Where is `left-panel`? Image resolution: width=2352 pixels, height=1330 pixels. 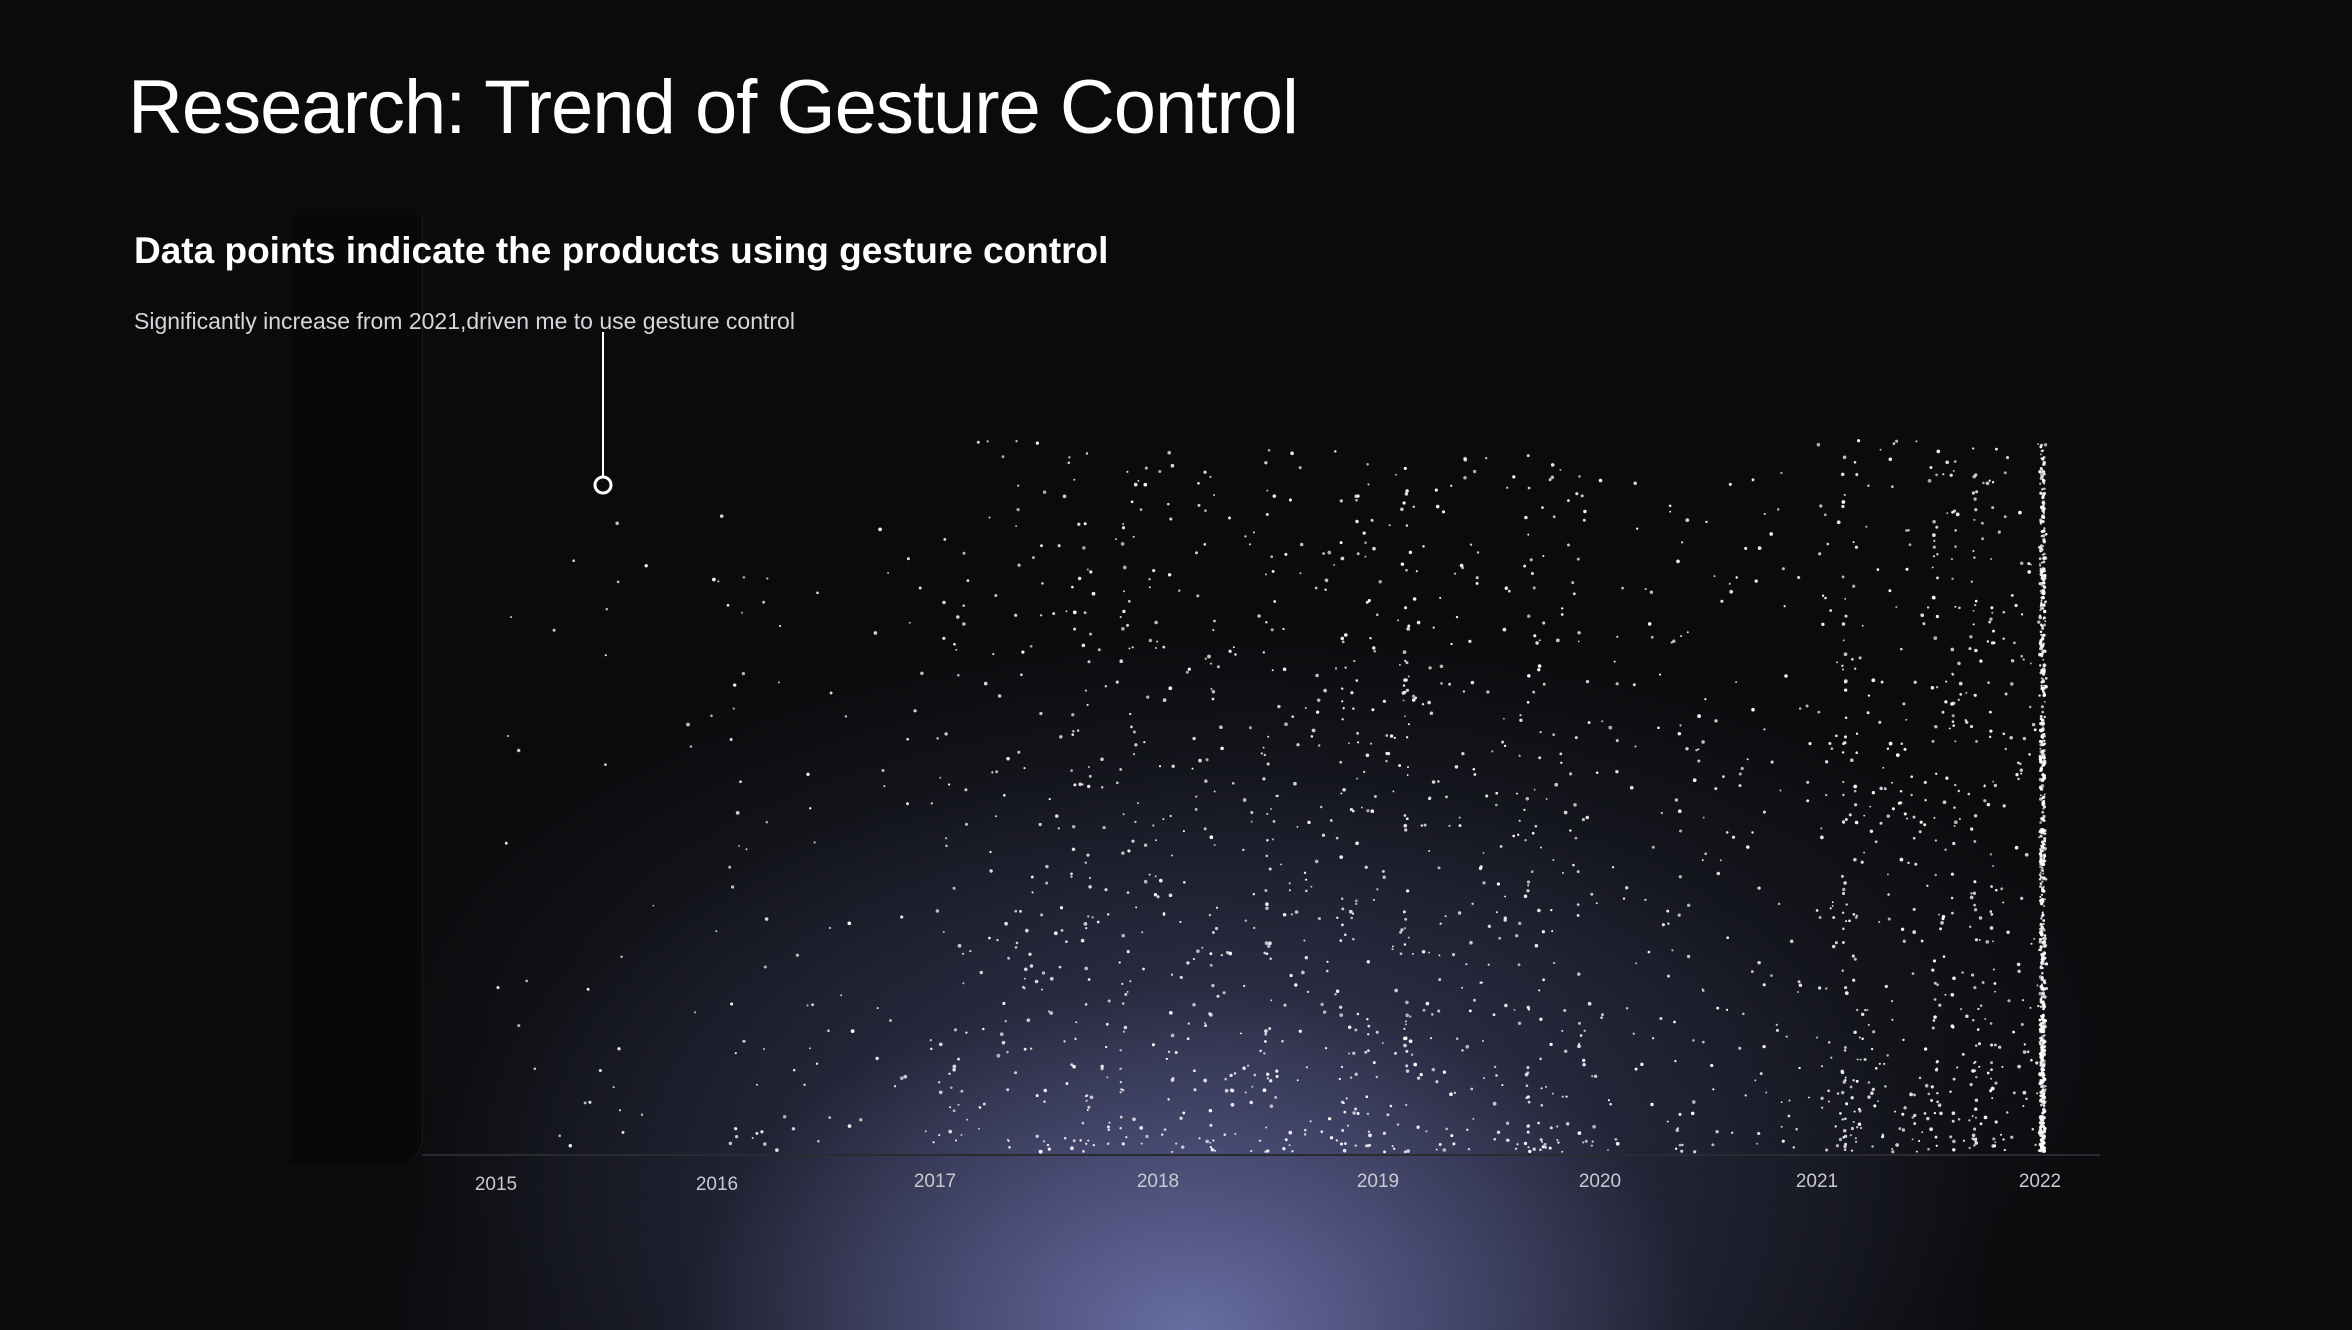
left-panel is located at coordinates (356, 690).